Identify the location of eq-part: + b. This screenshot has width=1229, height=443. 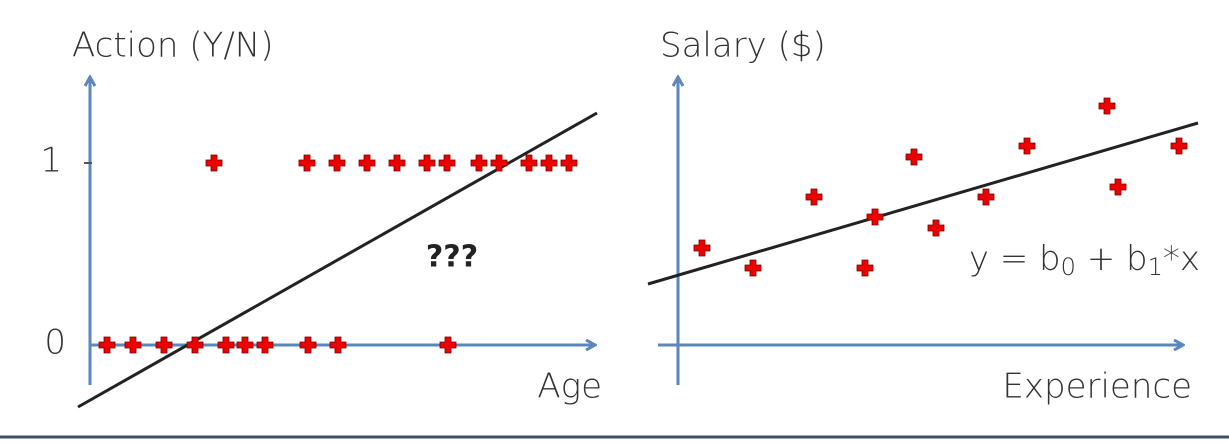
(1112, 259).